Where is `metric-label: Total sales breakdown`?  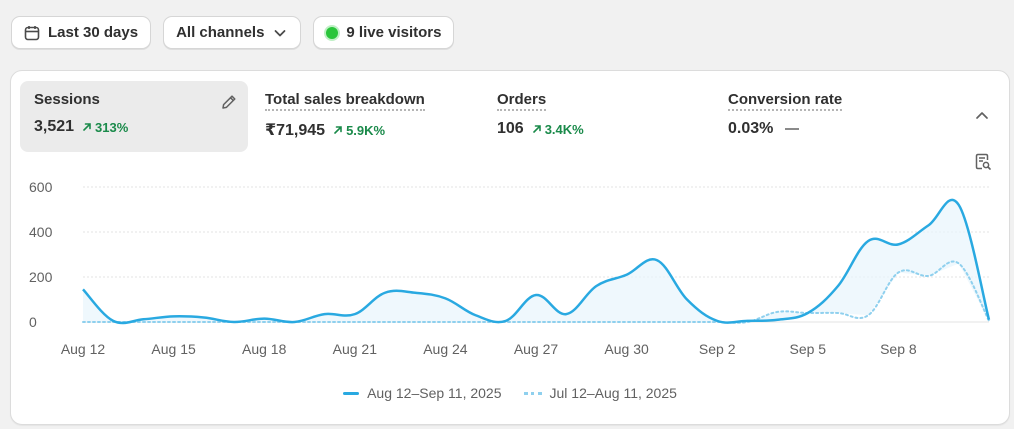 metric-label: Total sales breakdown is located at coordinates (345, 101).